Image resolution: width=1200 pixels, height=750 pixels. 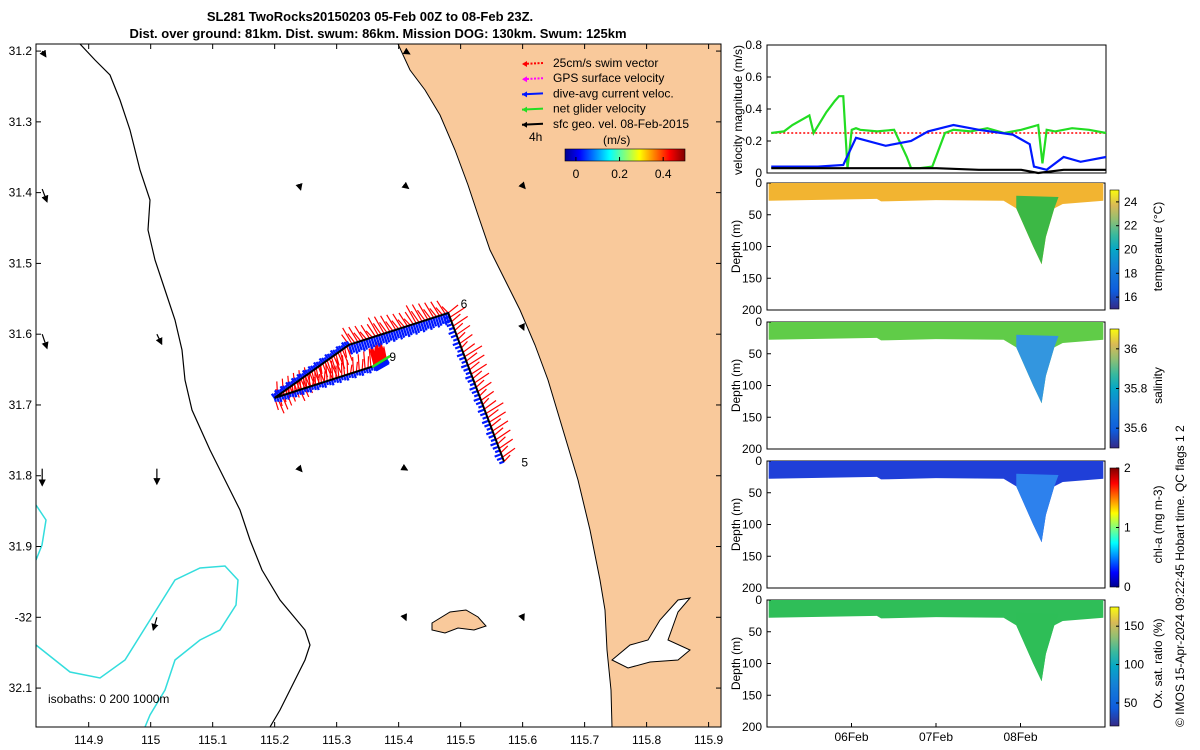 I want to click on legend-swatch-head, so click(x=524, y=79).